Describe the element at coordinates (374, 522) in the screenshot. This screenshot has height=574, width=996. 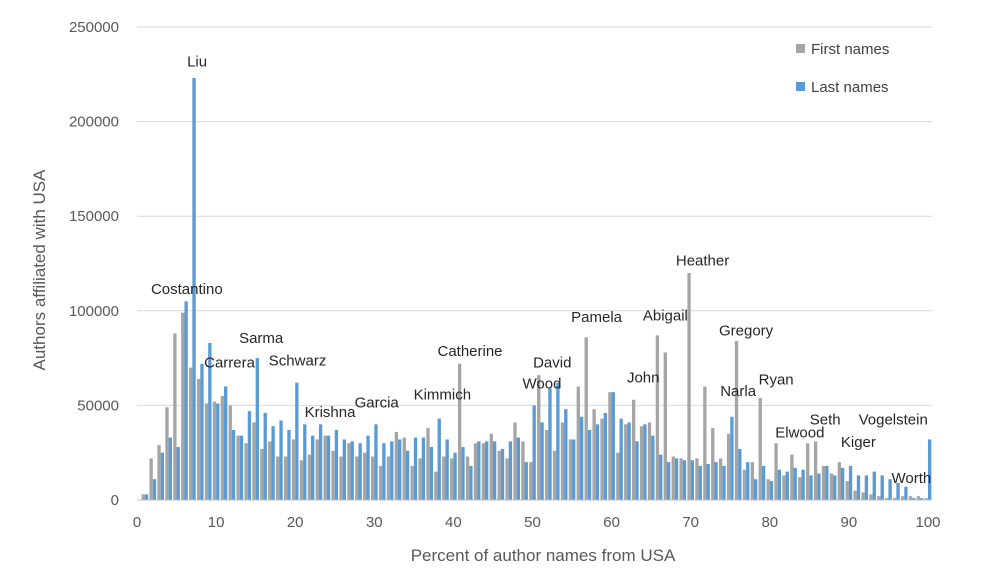
I see `x-tick-label: 30` at that location.